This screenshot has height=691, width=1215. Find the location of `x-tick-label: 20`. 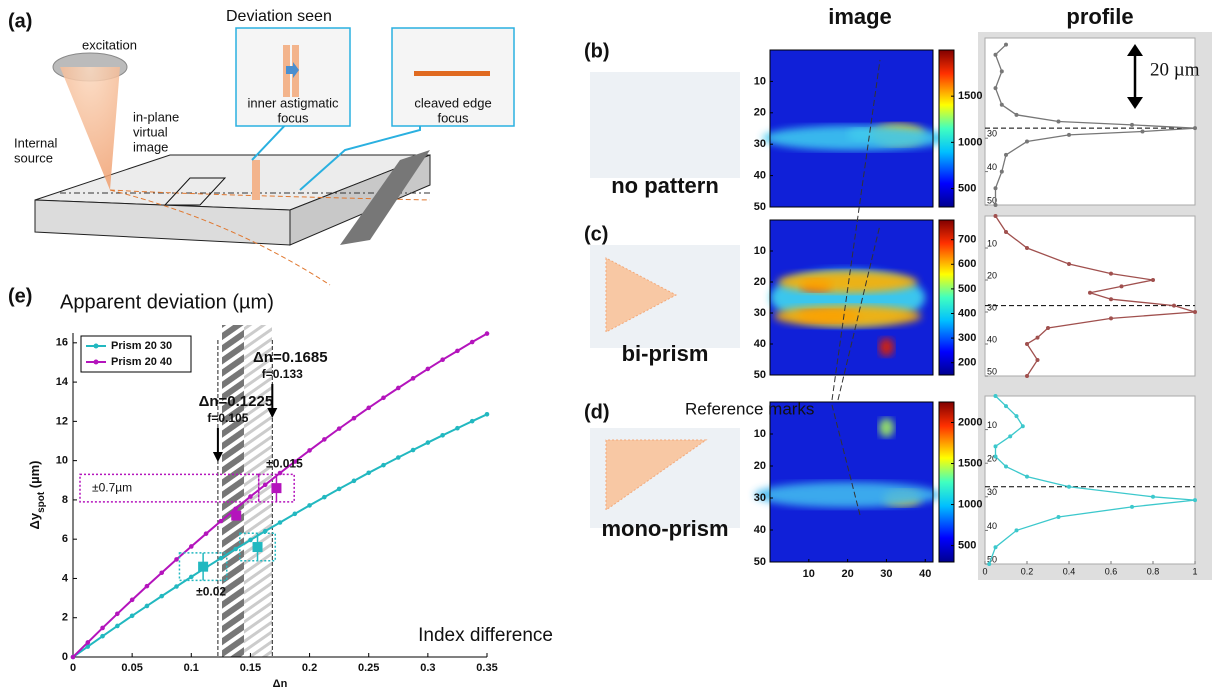

x-tick-label: 20 is located at coordinates (847, 574).